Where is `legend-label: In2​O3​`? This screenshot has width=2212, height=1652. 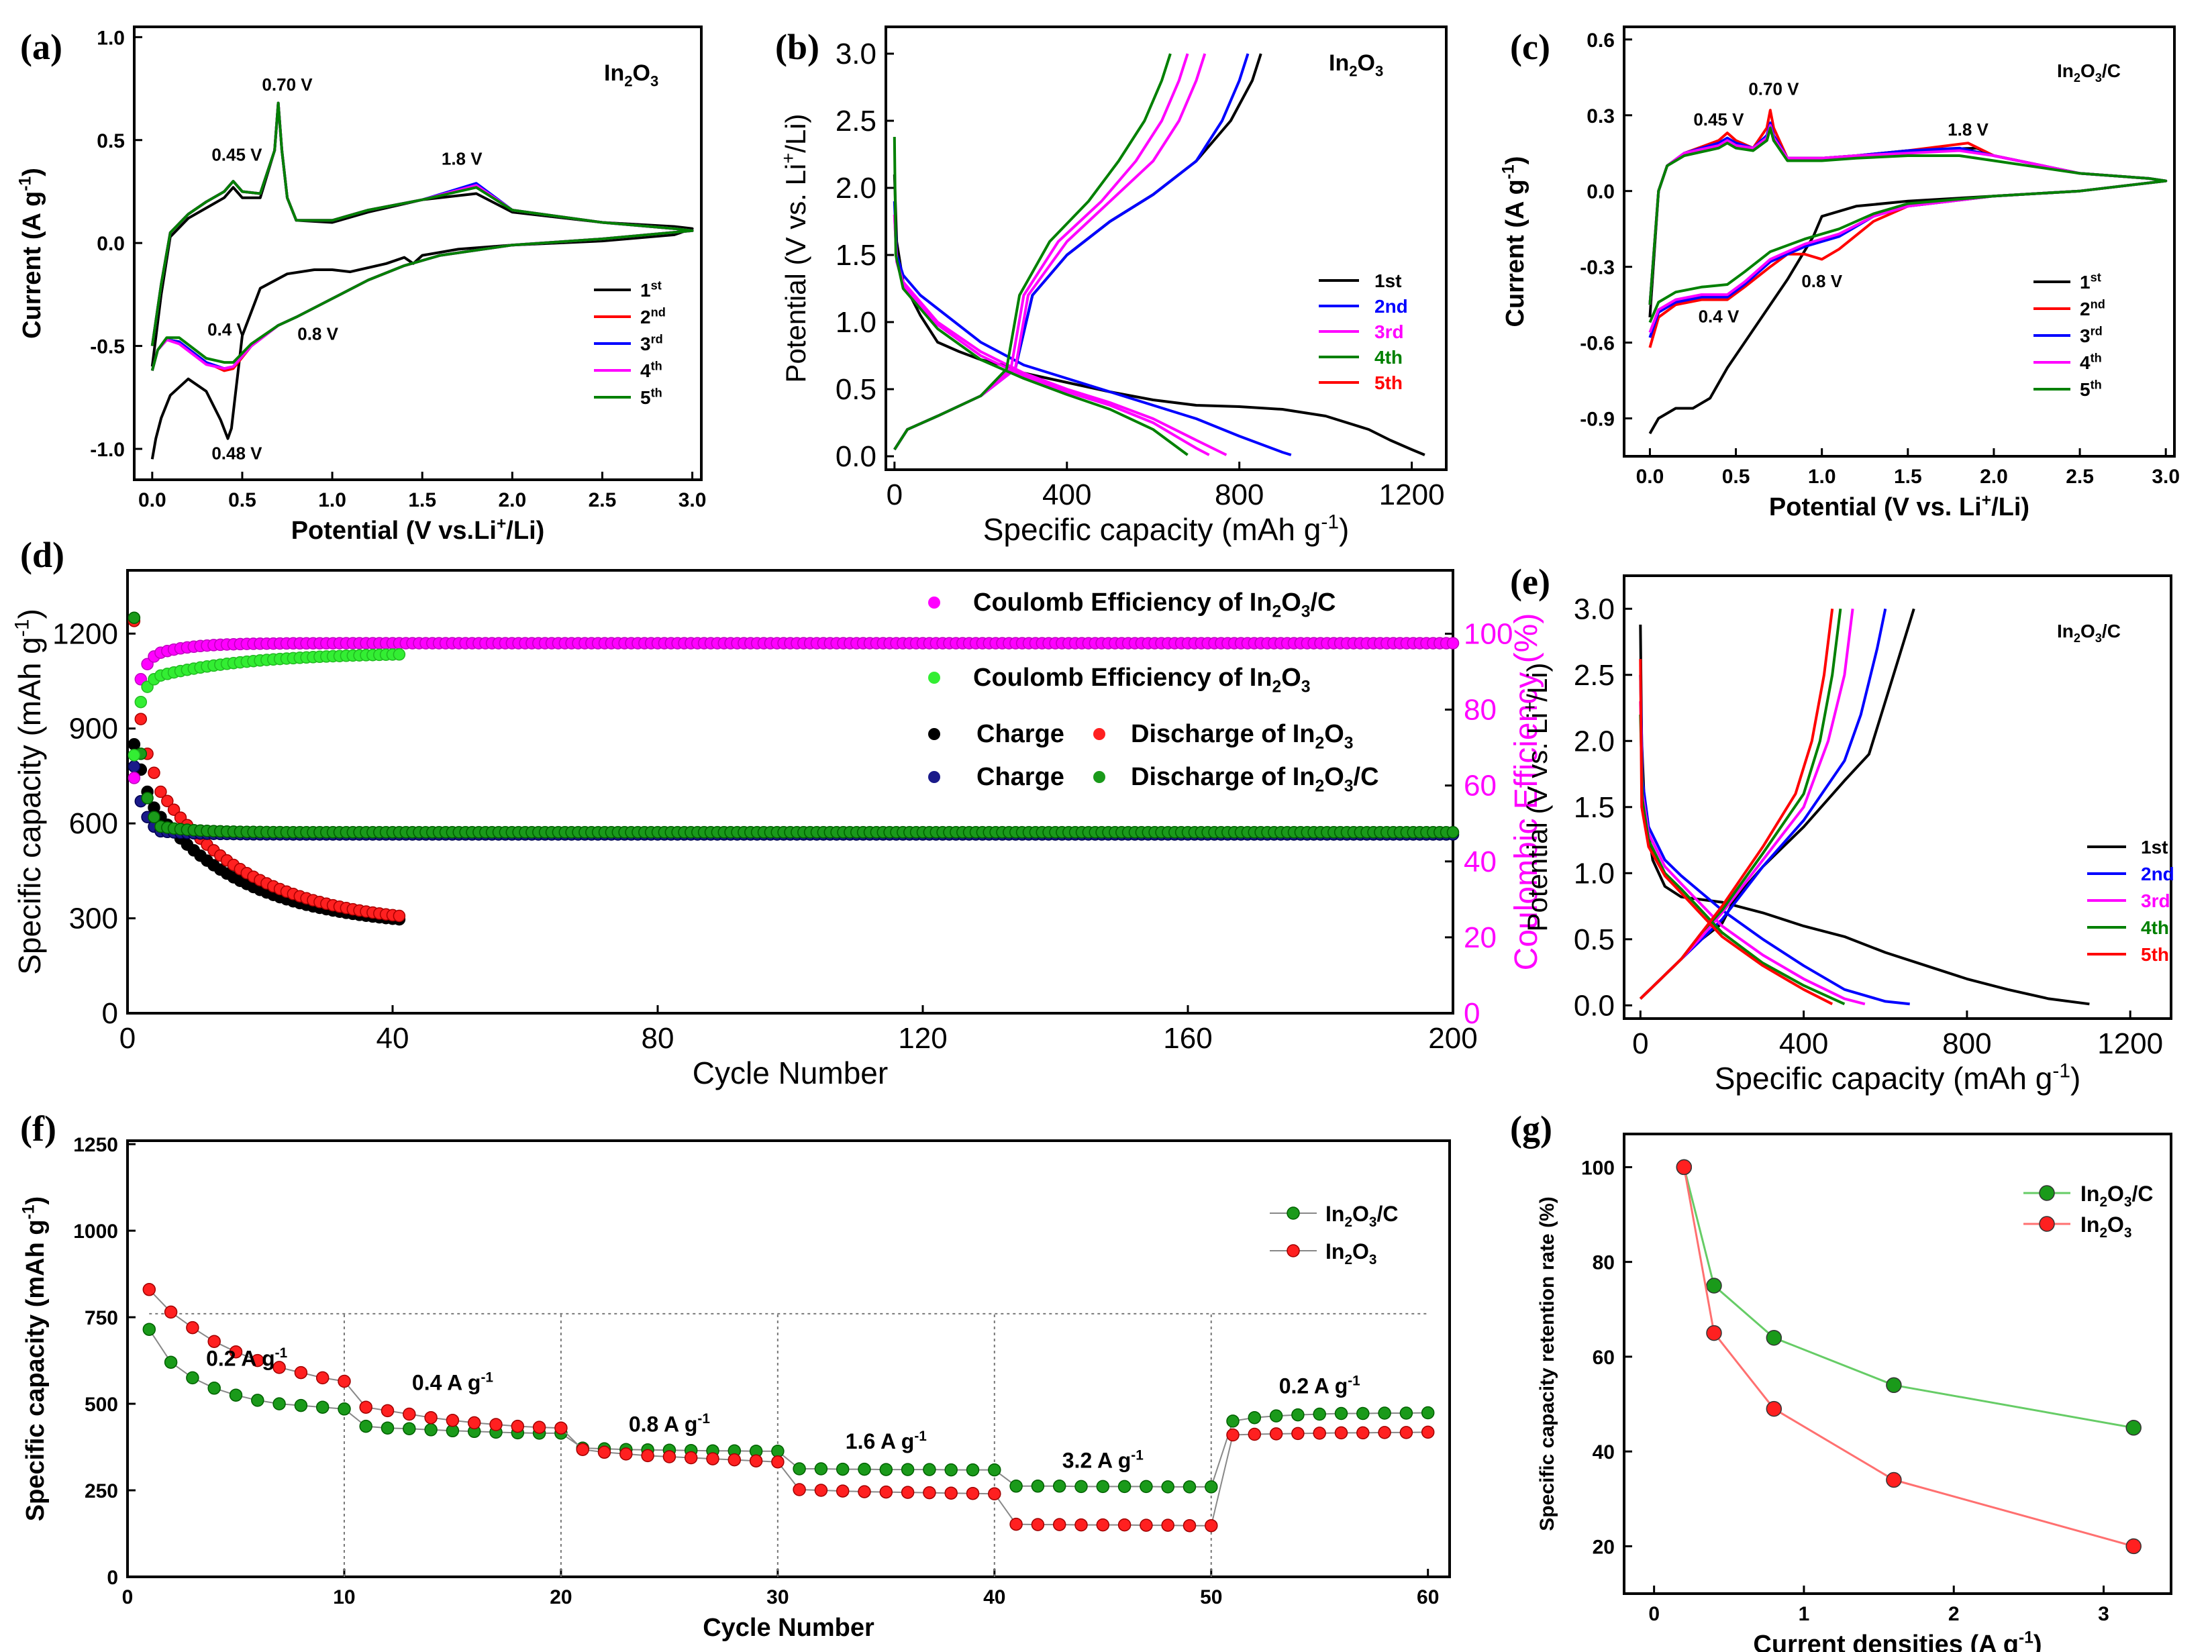 legend-label: In2​O3​ is located at coordinates (2105, 1226).